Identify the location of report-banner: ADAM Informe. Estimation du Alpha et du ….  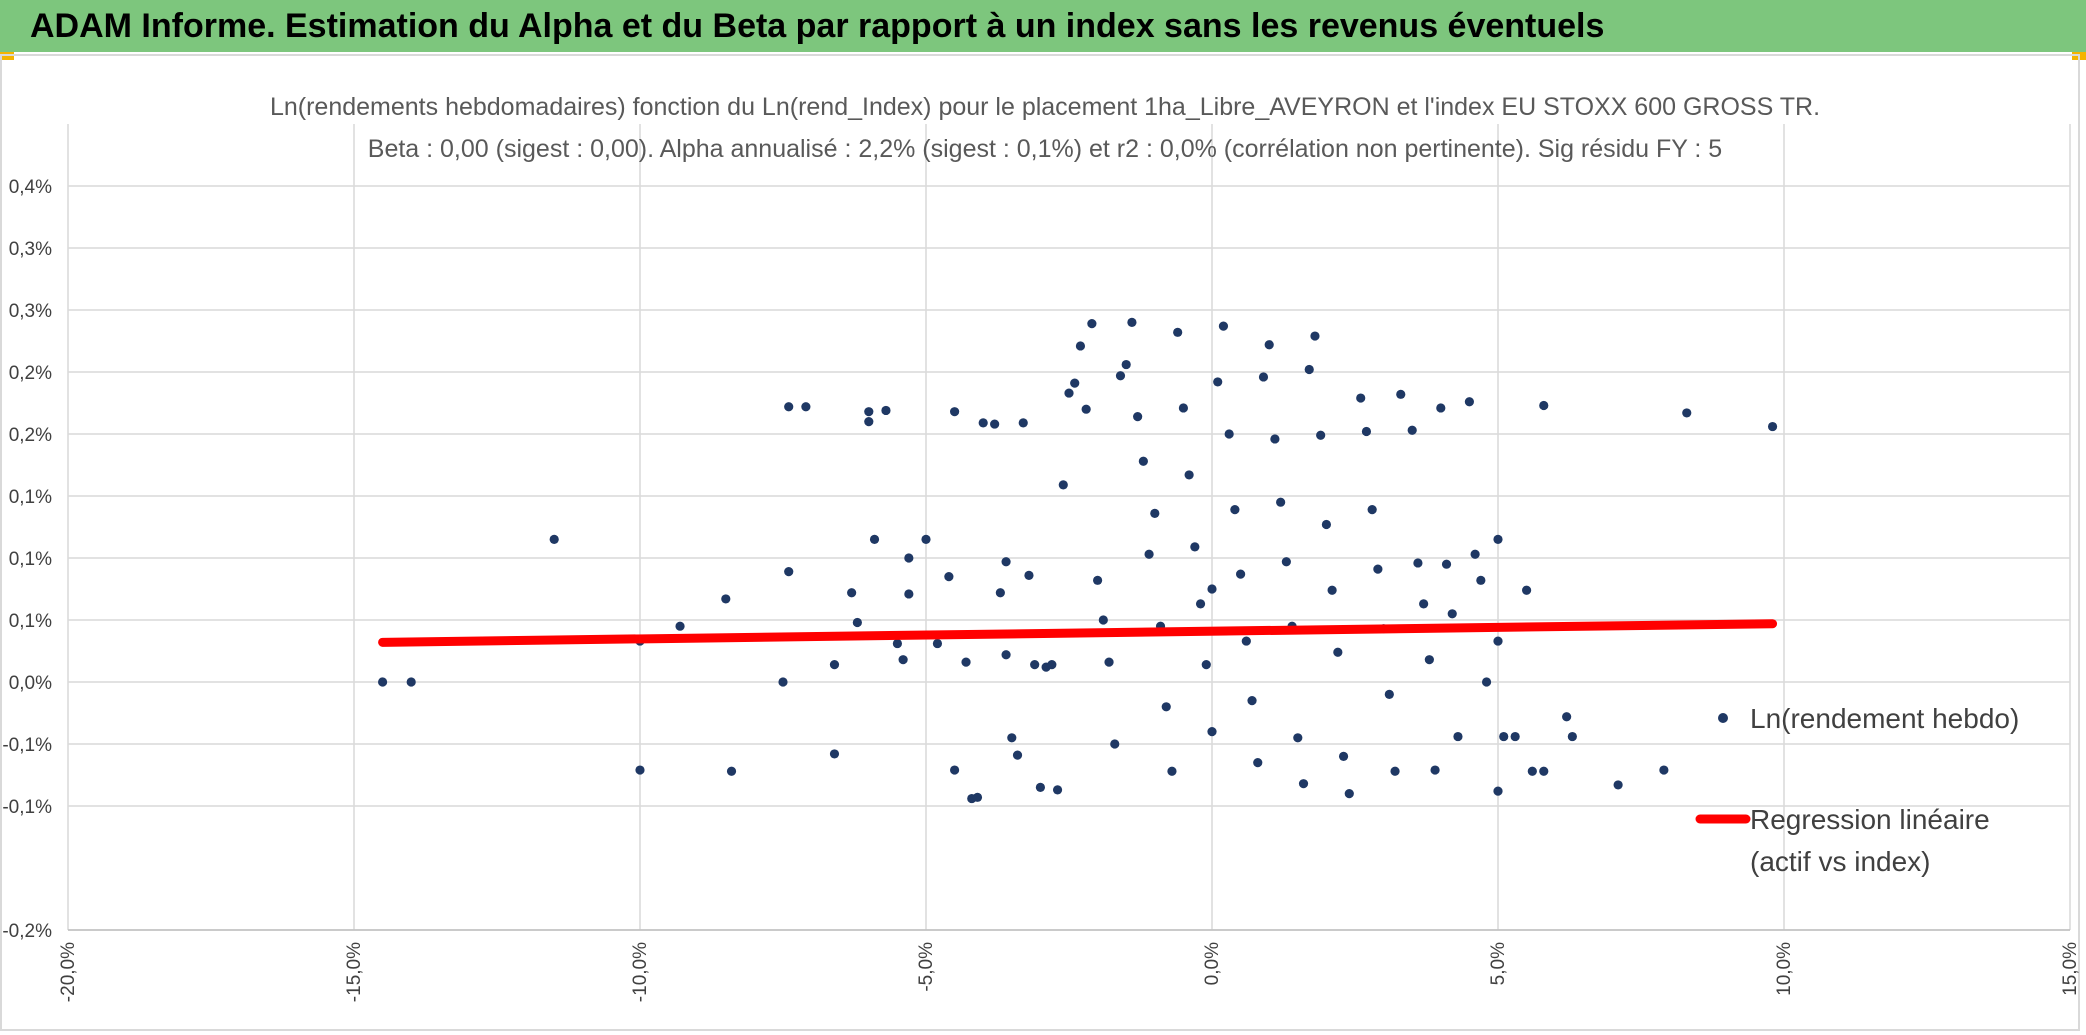
(1043, 26).